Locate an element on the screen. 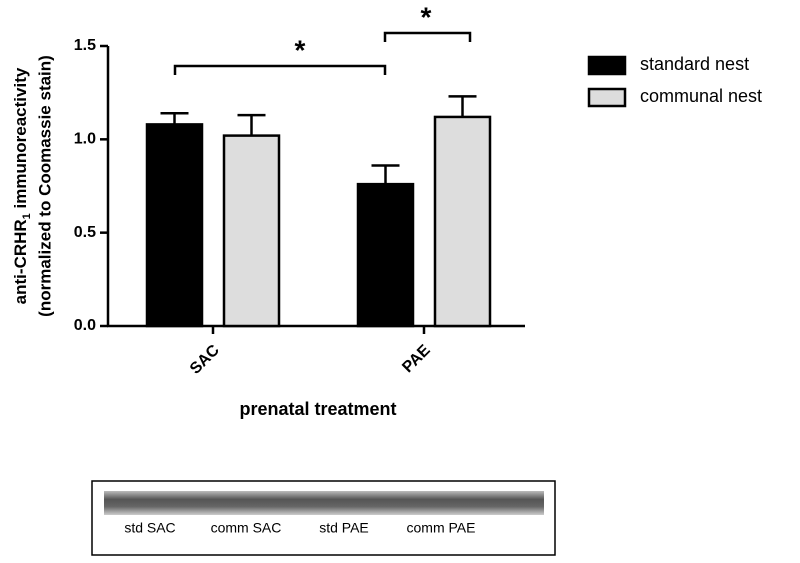  lane-label: comm SAC is located at coordinates (246, 528).